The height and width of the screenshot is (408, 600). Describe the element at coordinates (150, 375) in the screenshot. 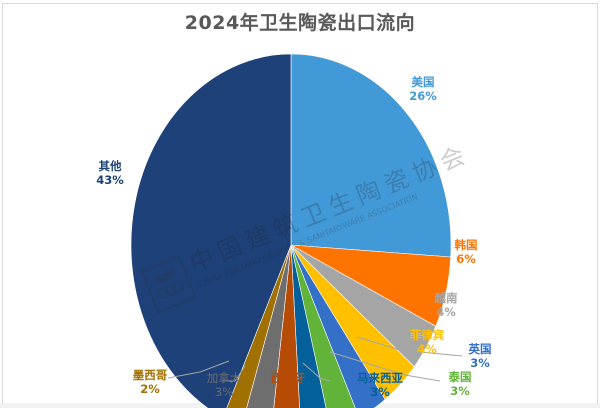

I see `label-name: 墨西哥` at that location.